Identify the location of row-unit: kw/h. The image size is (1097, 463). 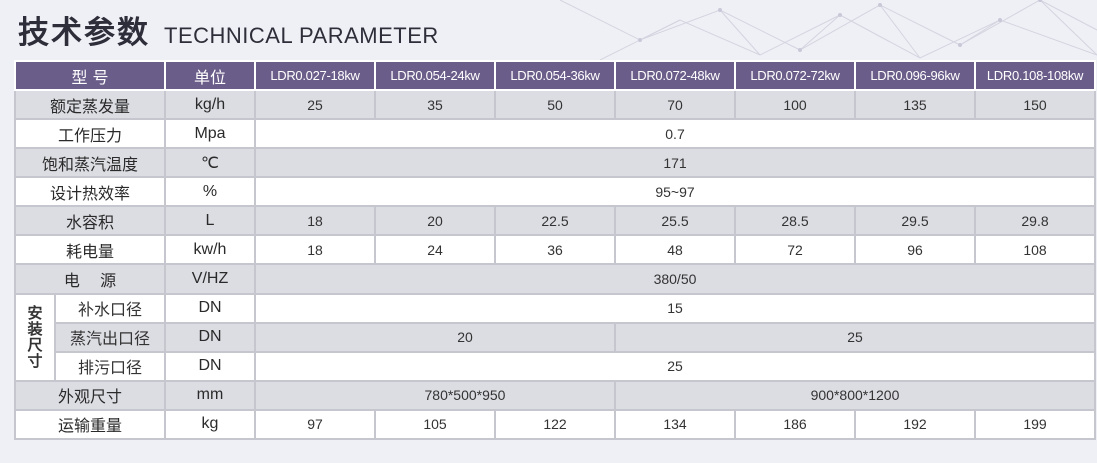
(210, 250).